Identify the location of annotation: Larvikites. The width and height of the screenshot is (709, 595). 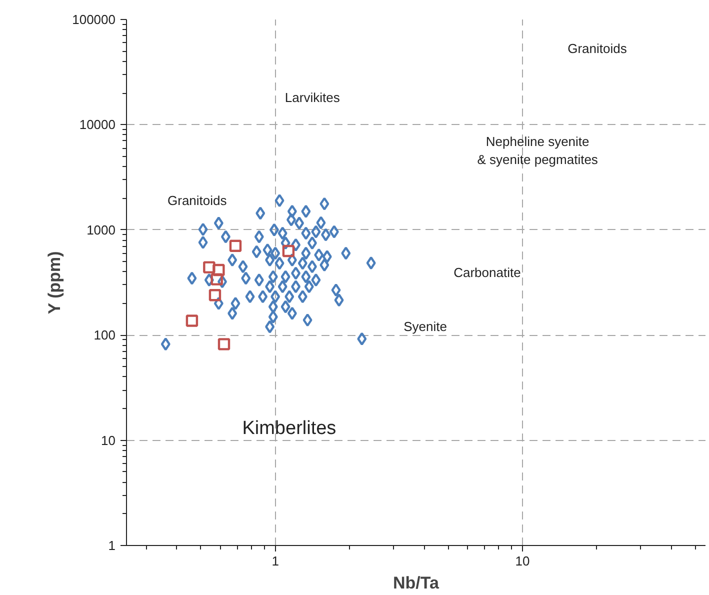
(312, 97).